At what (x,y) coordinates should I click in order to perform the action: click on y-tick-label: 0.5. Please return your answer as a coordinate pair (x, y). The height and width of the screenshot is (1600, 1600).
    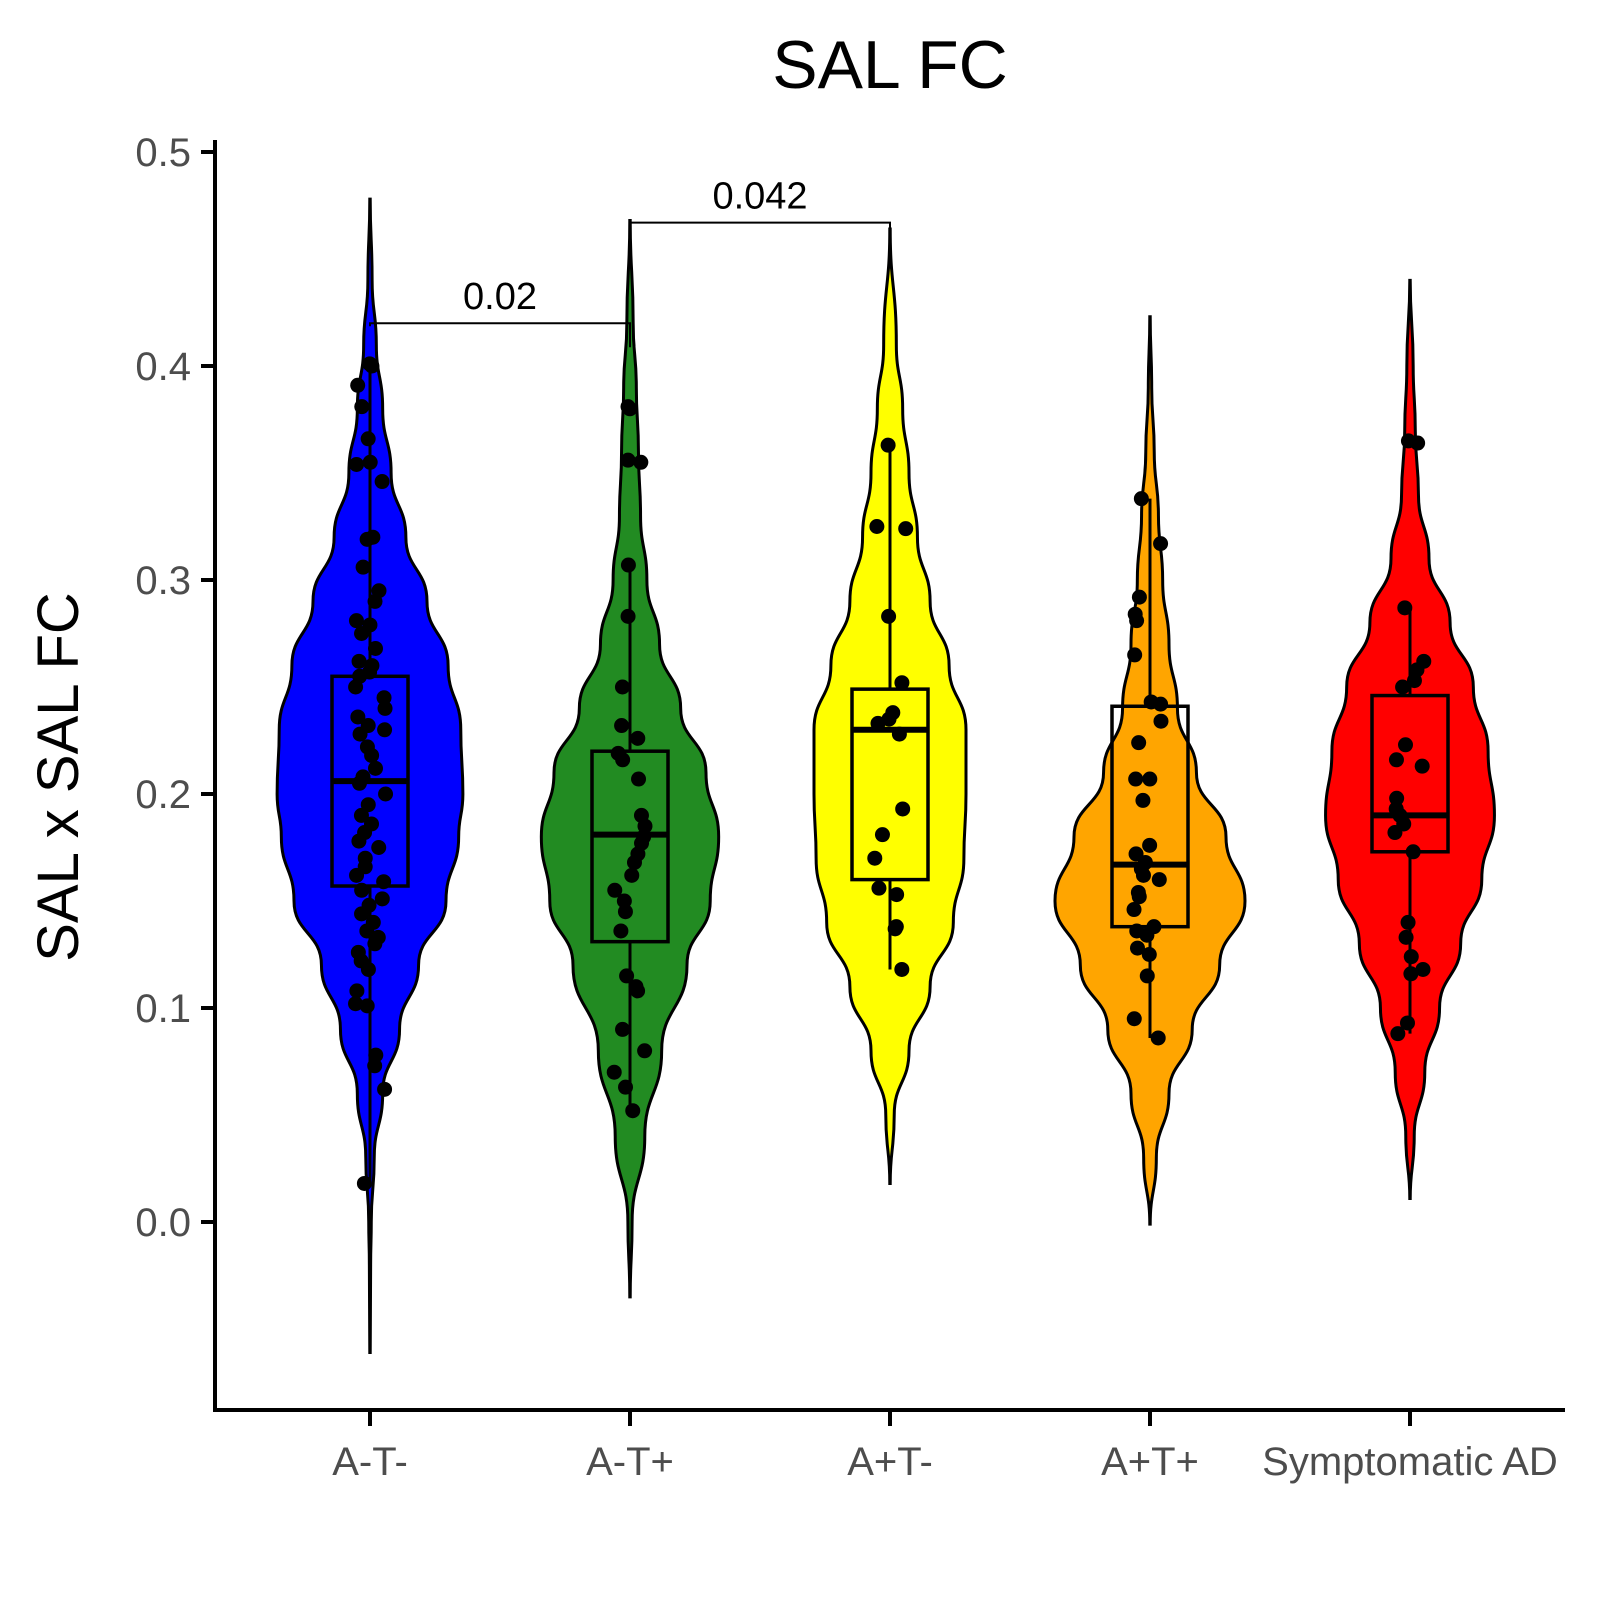
    Looking at the image, I should click on (163, 153).